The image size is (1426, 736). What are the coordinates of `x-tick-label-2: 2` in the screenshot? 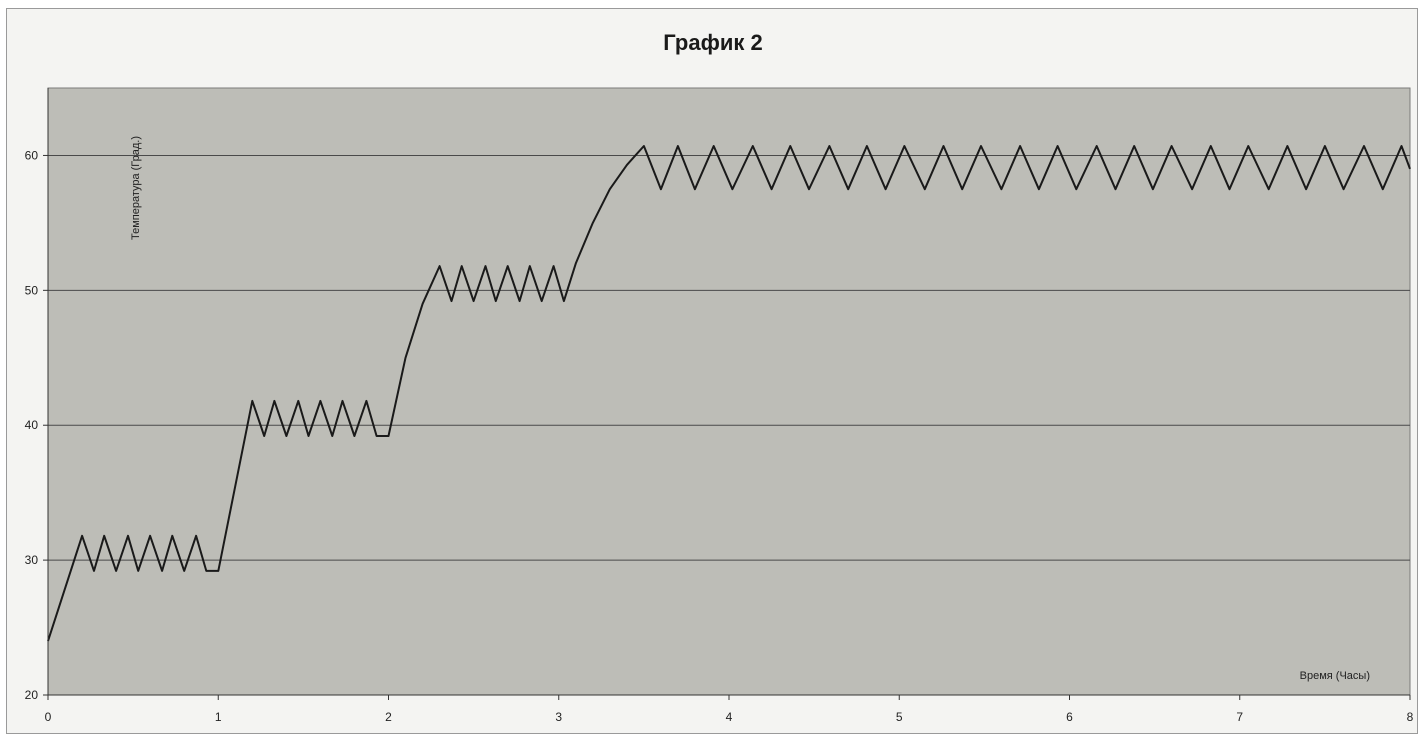 It's located at (388, 717).